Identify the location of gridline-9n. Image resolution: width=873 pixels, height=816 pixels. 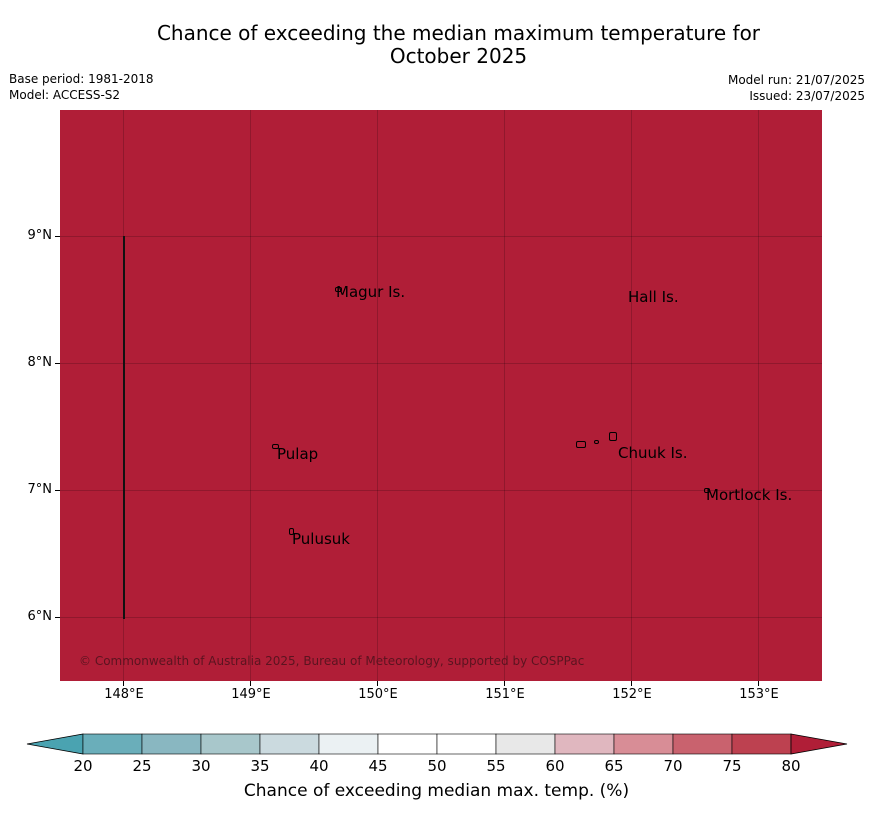
(441, 236).